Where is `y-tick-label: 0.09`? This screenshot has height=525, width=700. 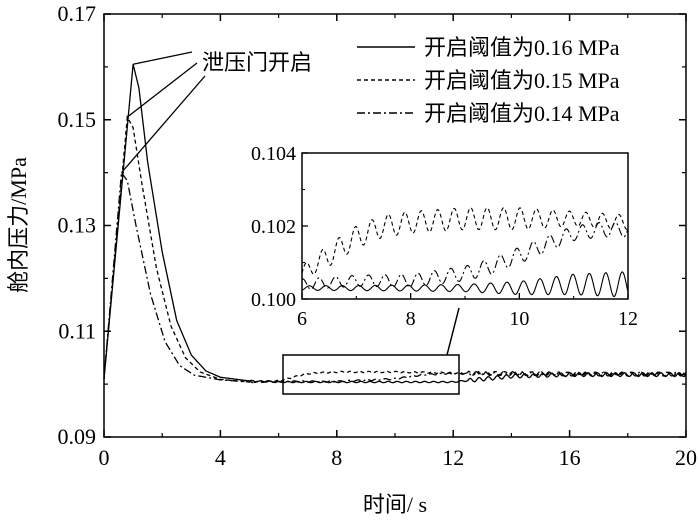
y-tick-label: 0.09 is located at coordinates (77, 436).